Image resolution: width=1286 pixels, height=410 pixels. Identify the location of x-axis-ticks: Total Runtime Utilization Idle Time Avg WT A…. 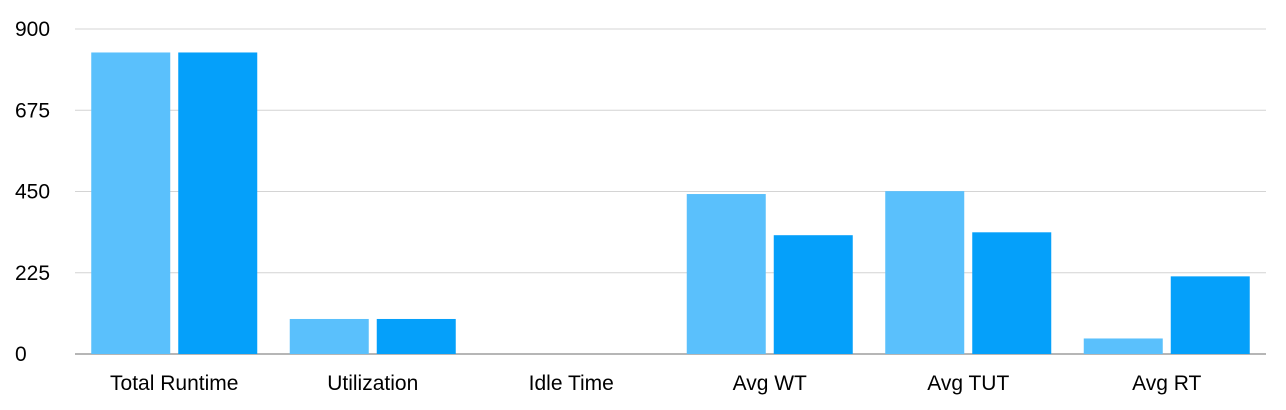
(655, 383).